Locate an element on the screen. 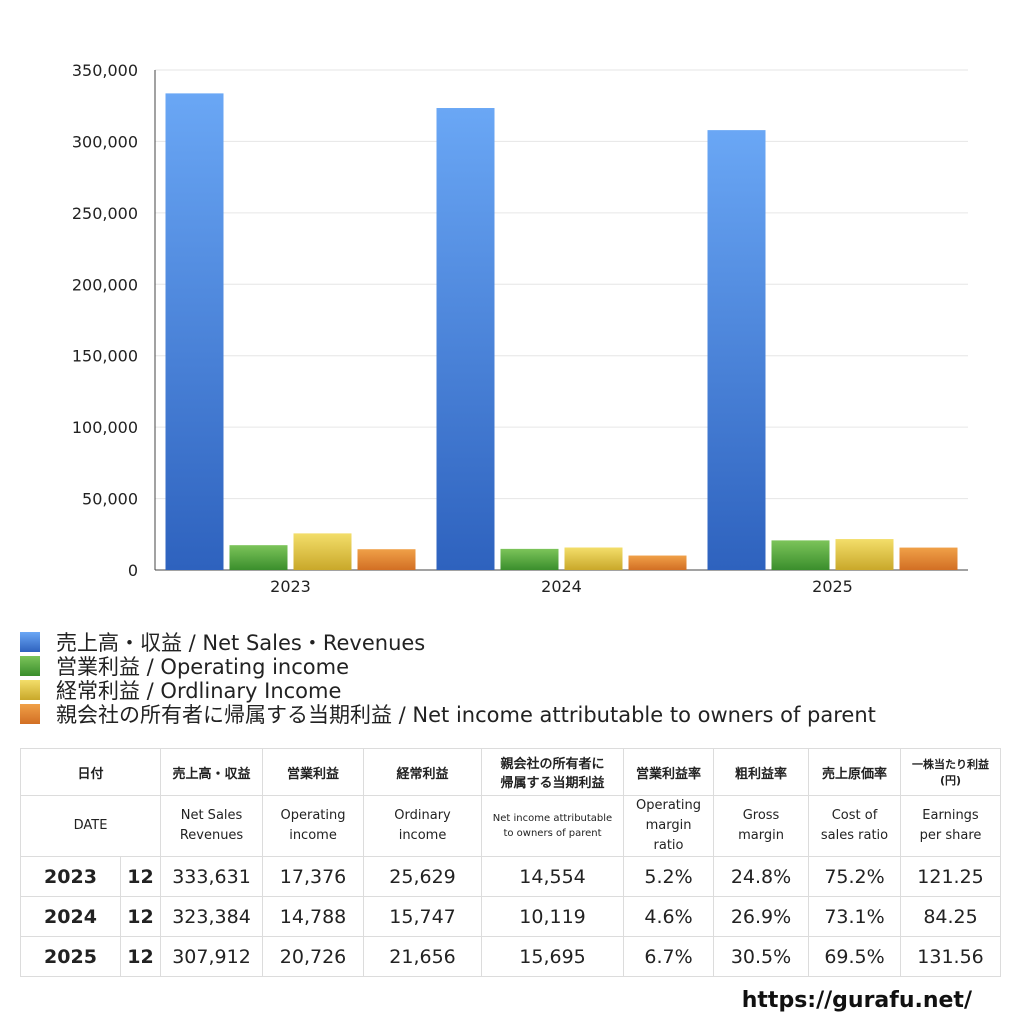 This screenshot has width=1024, height=1024. legend-swatch-operating-income is located at coordinates (30, 666).